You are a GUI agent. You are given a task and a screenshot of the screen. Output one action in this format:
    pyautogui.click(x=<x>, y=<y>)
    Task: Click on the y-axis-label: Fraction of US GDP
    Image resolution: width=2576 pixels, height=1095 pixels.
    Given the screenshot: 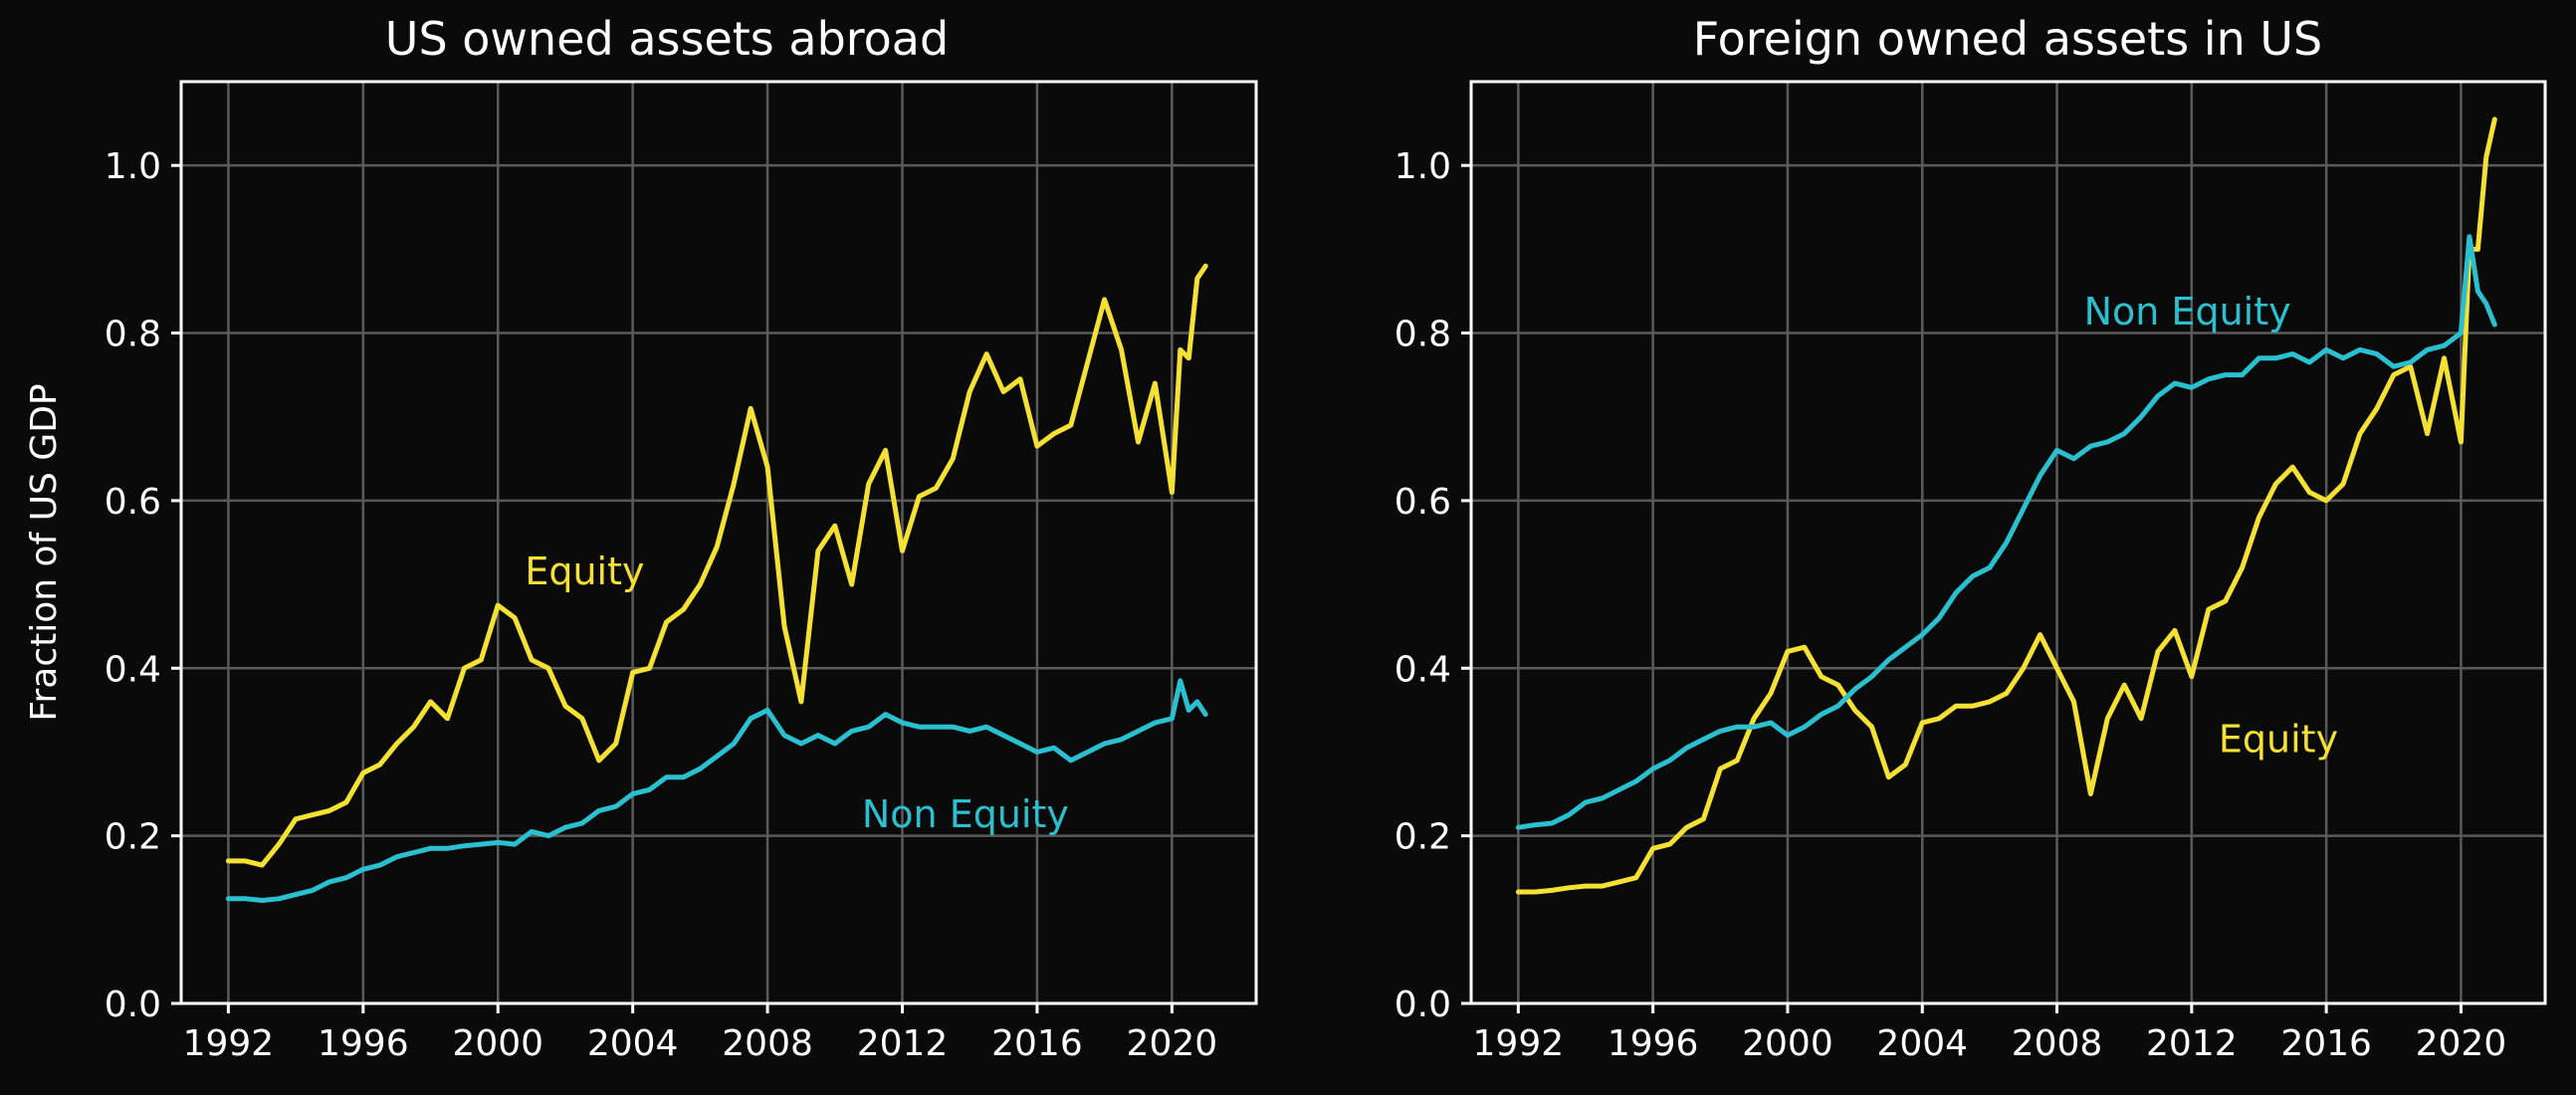 What is the action you would take?
    pyautogui.click(x=44, y=552)
    